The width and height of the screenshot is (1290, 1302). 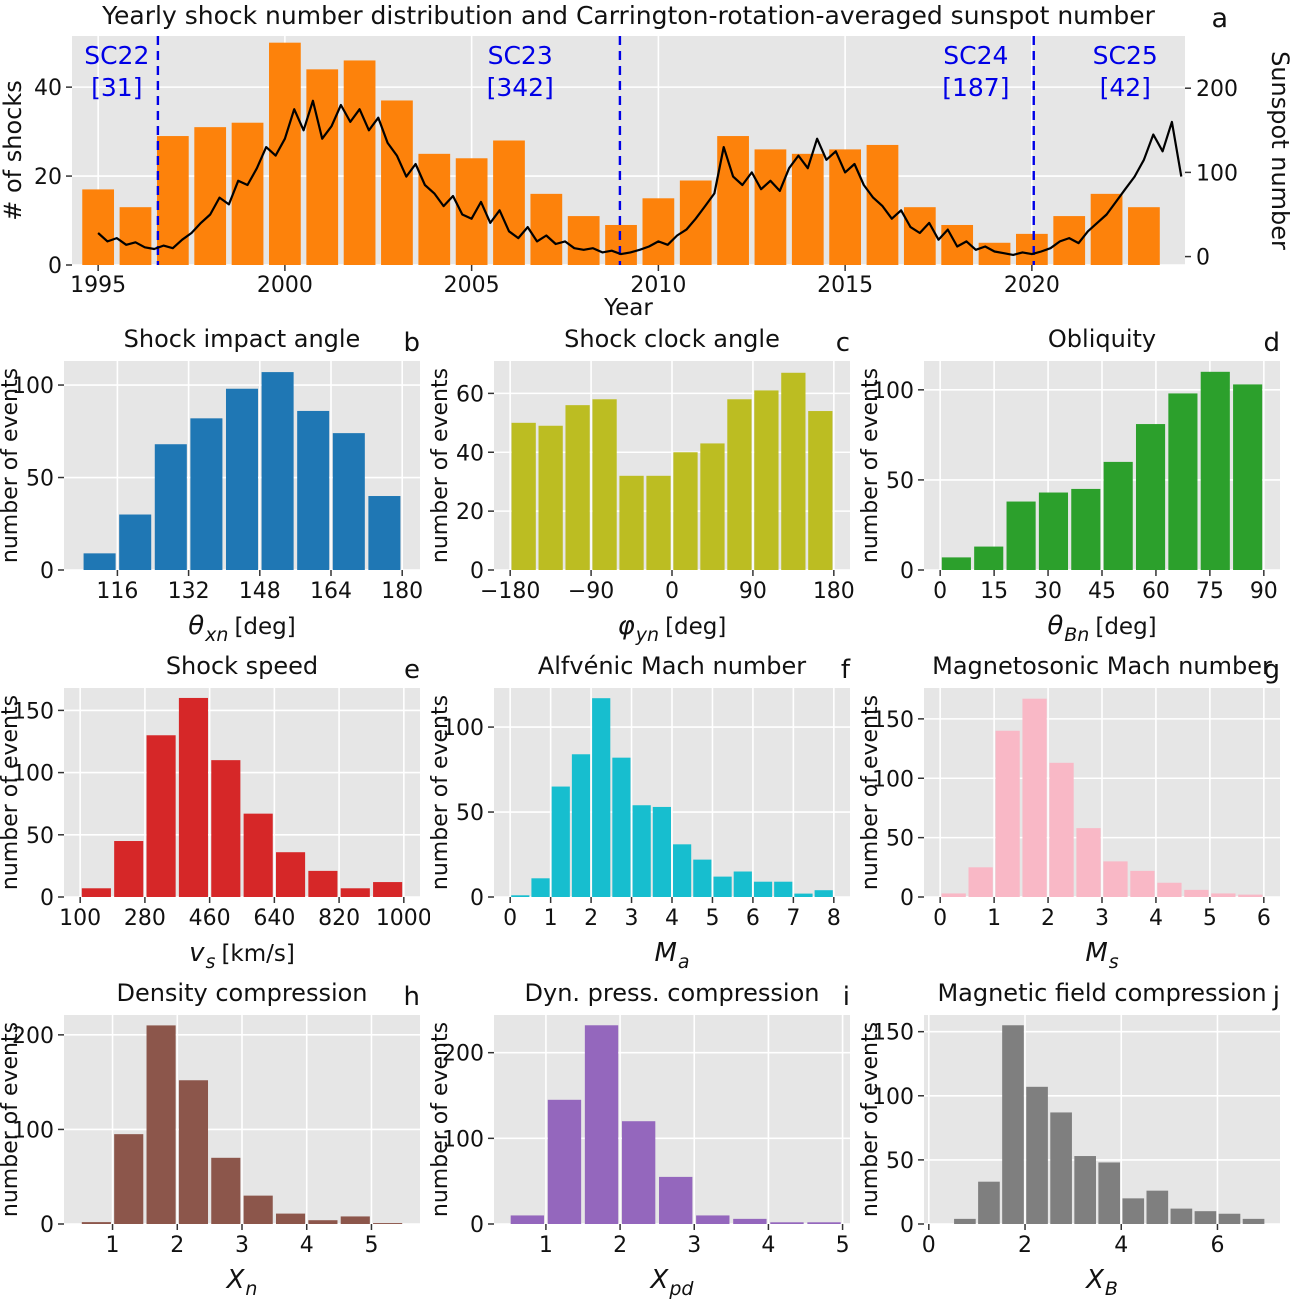 What do you see at coordinates (13, 150) in the screenshot?
I see `y-axis-label-left: # of shocks` at bounding box center [13, 150].